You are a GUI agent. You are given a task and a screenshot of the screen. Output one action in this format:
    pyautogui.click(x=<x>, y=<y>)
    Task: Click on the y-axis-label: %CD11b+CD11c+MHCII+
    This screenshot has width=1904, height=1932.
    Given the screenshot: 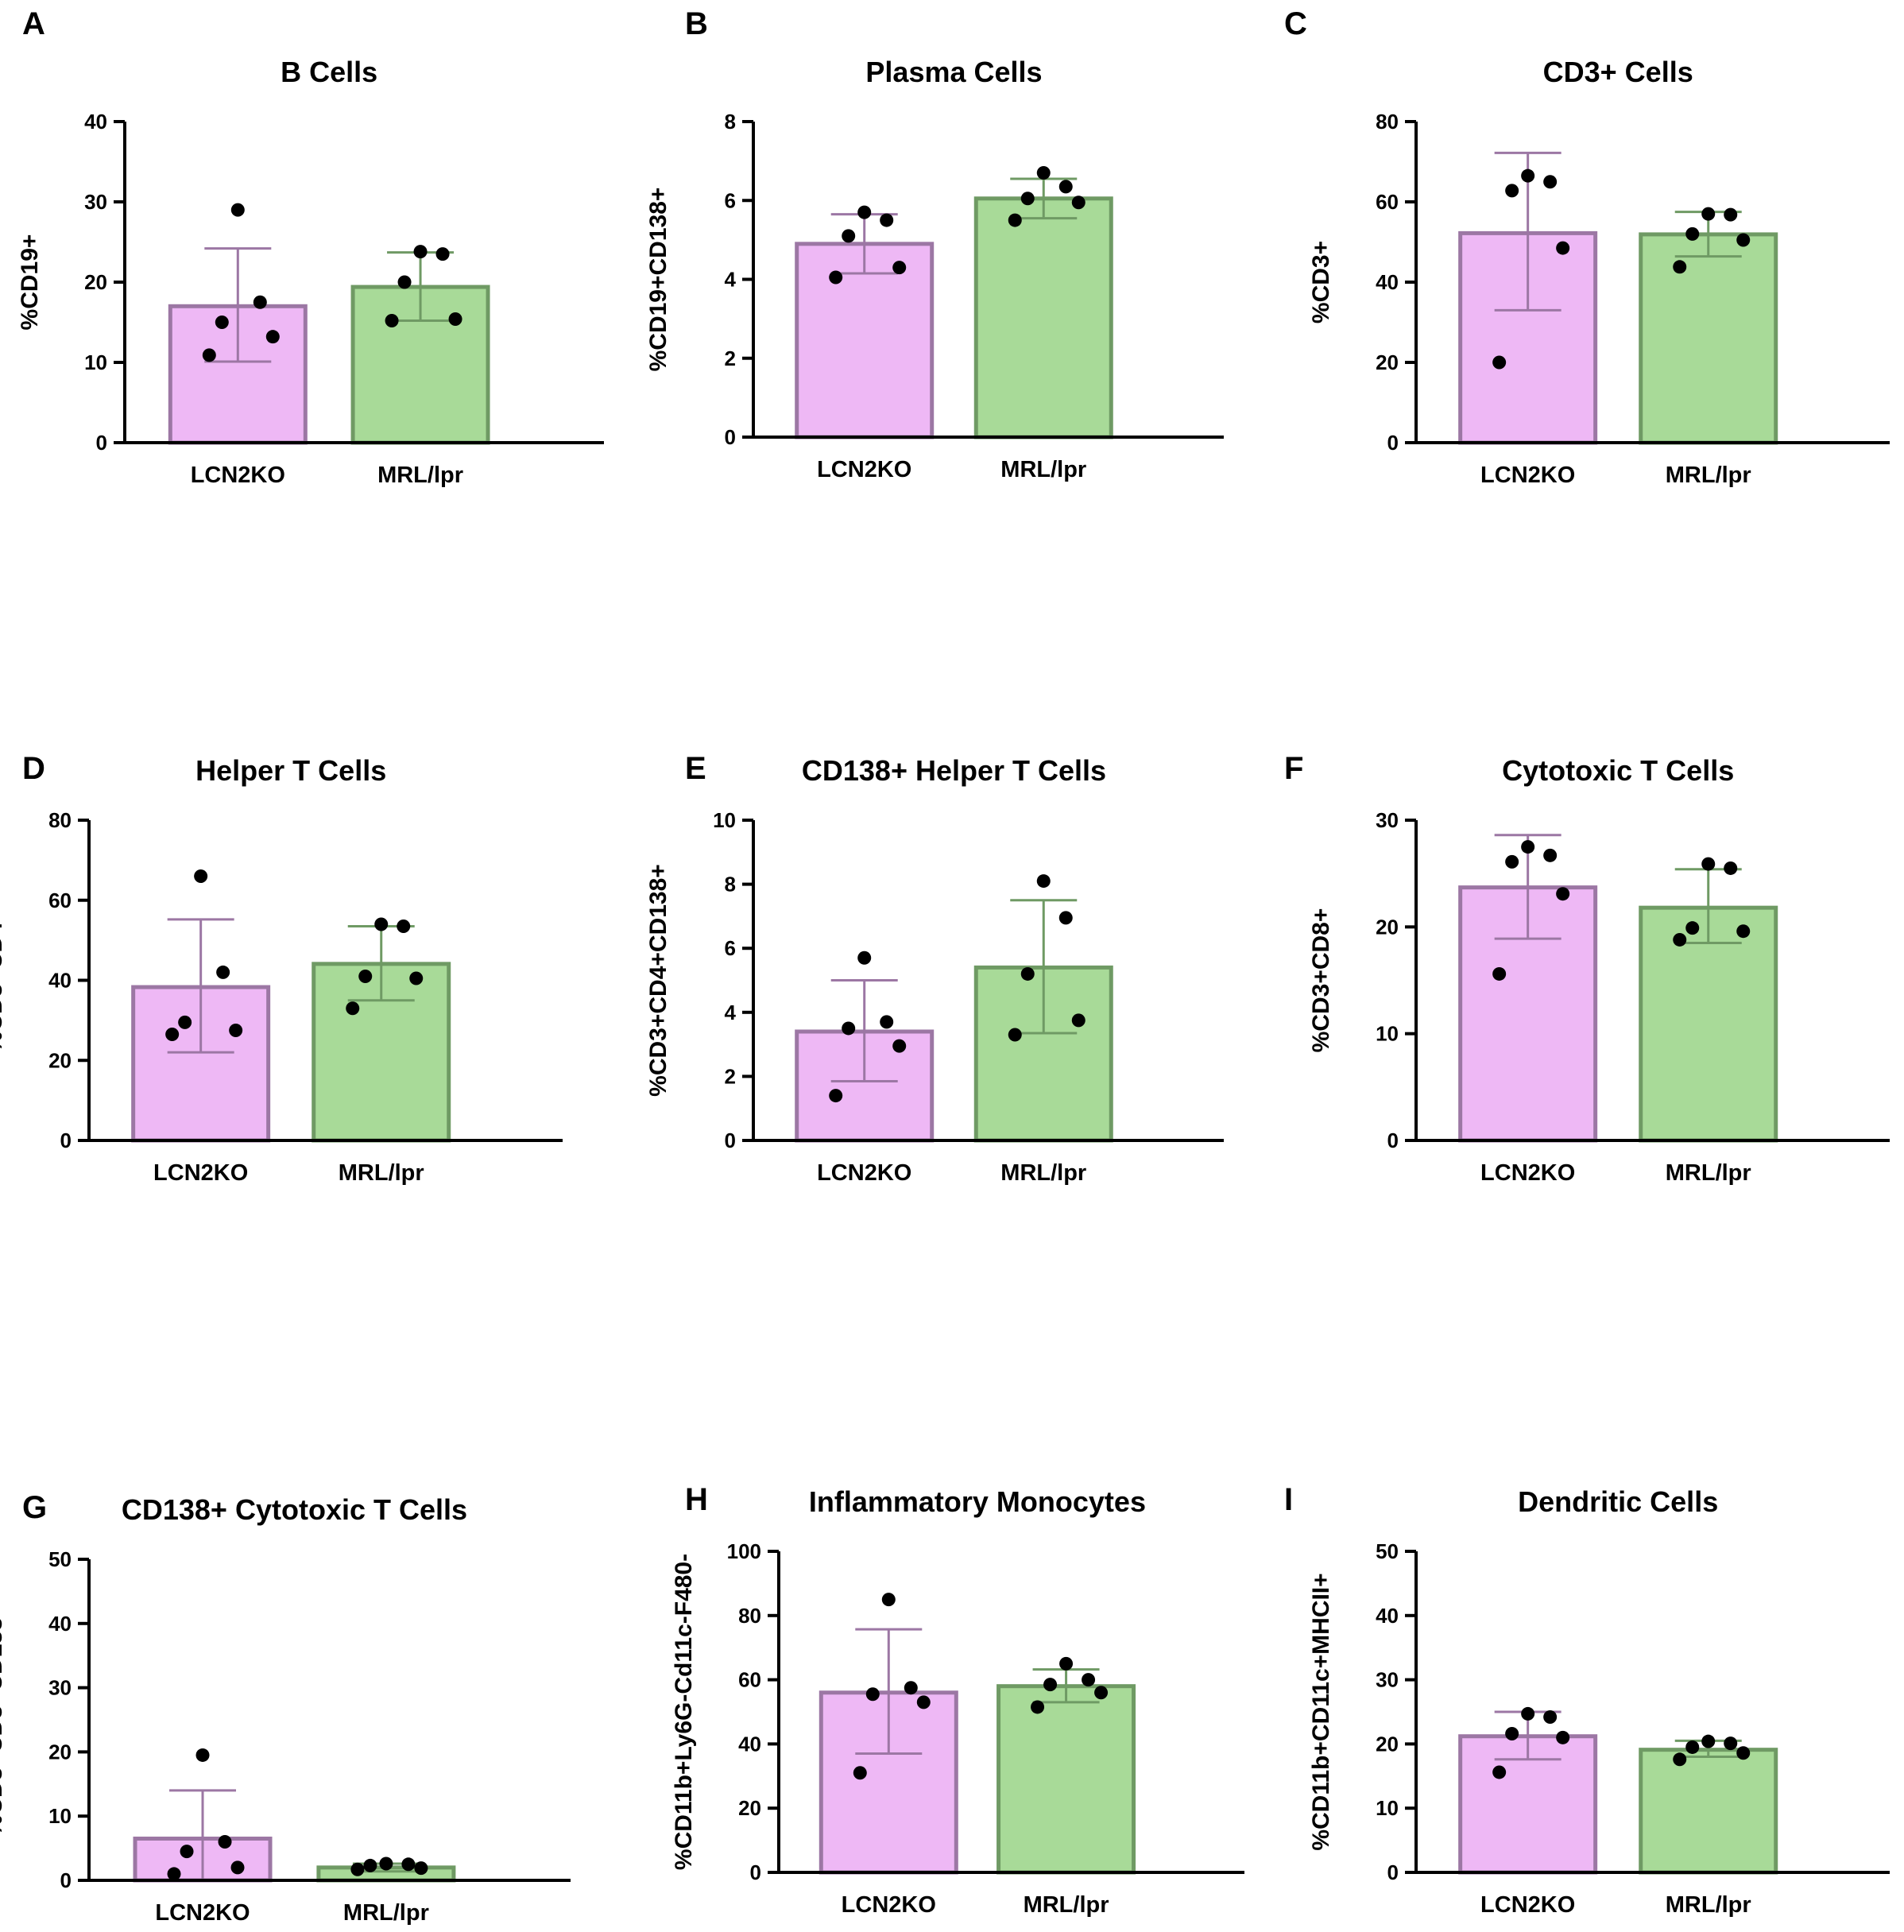 What is the action you would take?
    pyautogui.click(x=1321, y=1711)
    